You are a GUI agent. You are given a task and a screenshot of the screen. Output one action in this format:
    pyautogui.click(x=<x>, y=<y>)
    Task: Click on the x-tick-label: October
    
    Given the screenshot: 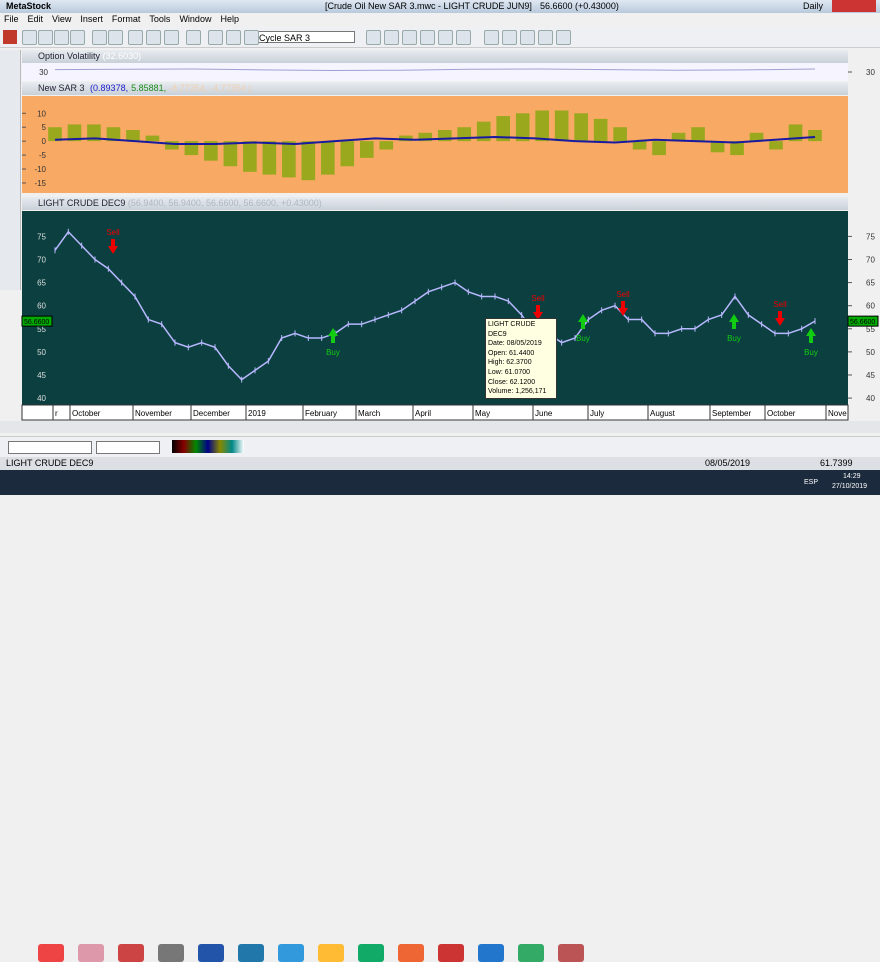 What is the action you would take?
    pyautogui.click(x=86, y=413)
    